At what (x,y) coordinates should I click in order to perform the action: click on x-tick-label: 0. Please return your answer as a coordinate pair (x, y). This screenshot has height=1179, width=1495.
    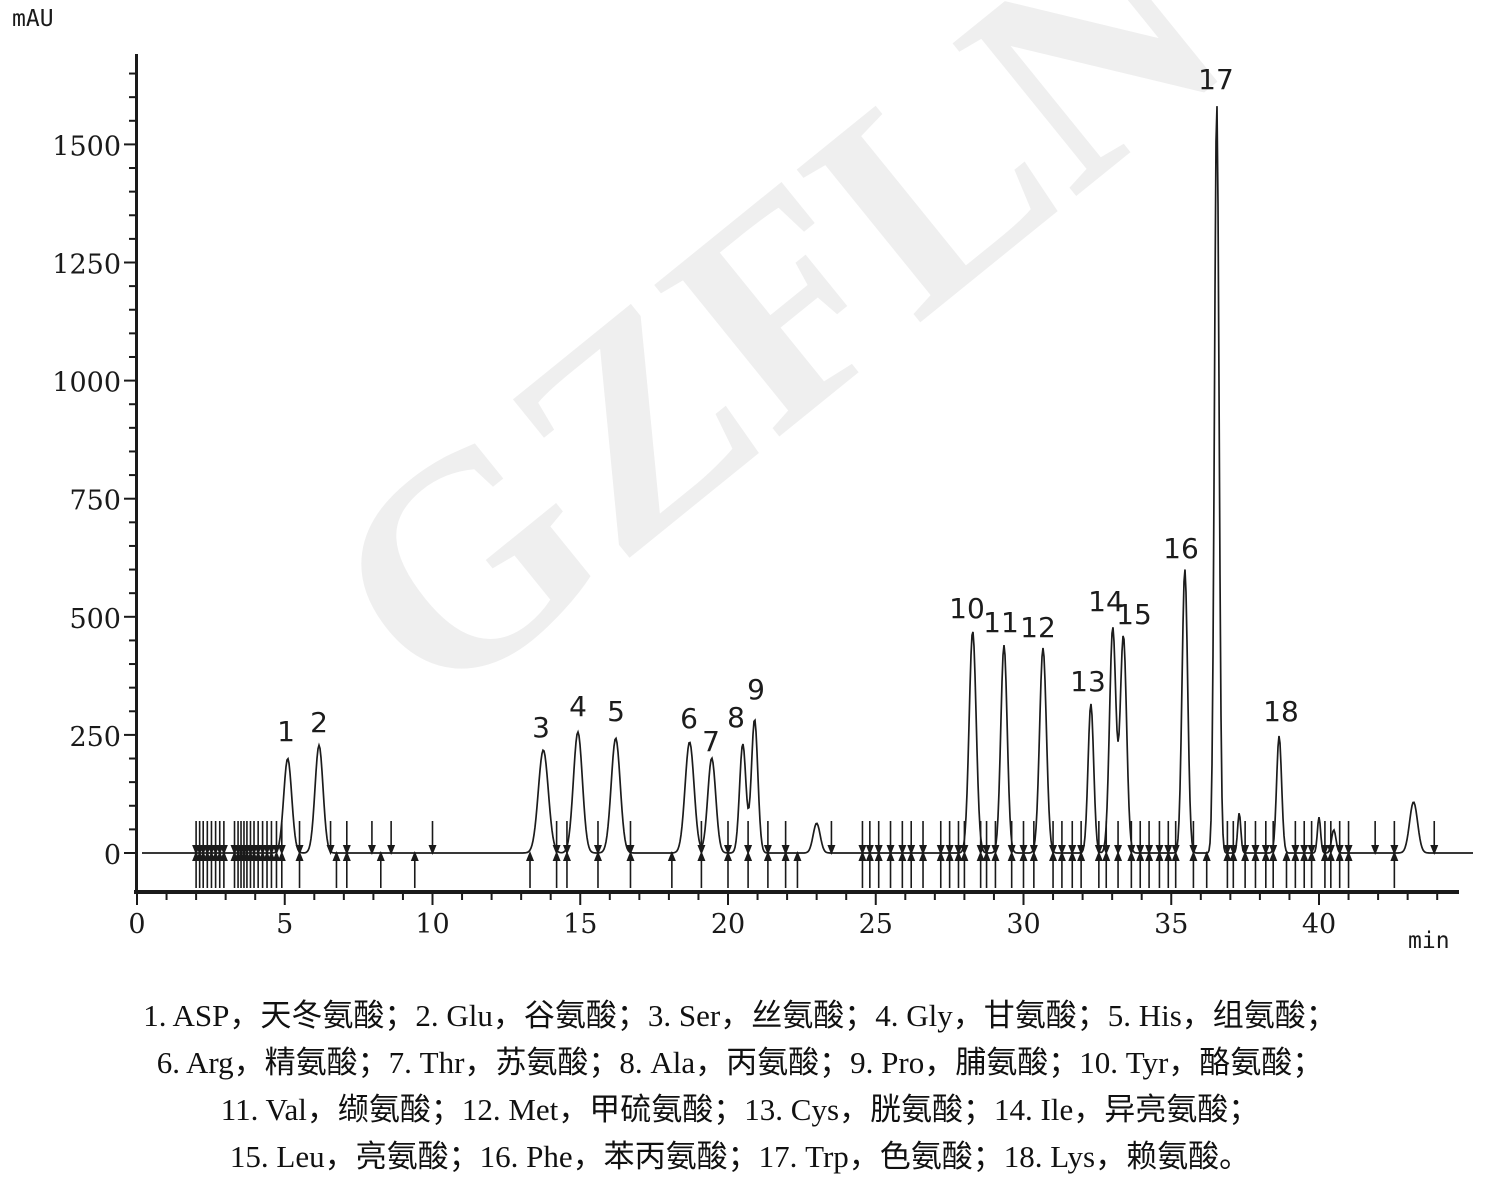
    Looking at the image, I should click on (136, 924).